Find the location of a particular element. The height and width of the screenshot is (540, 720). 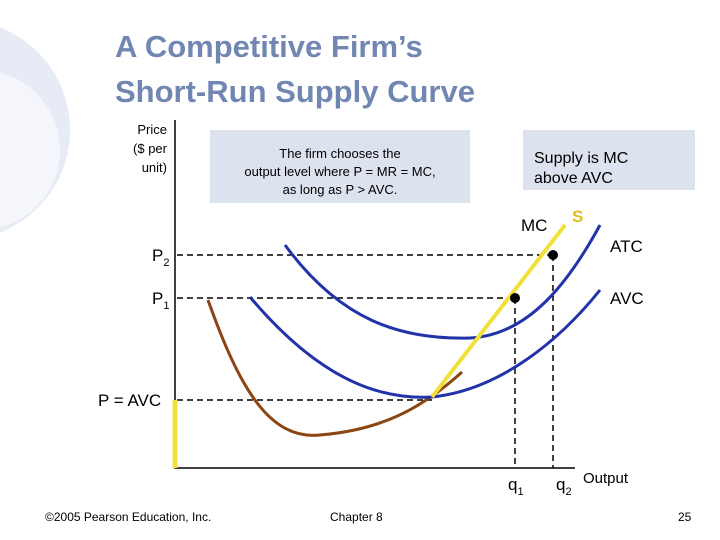

y-axis-label: ($ per is located at coordinates (150, 148).